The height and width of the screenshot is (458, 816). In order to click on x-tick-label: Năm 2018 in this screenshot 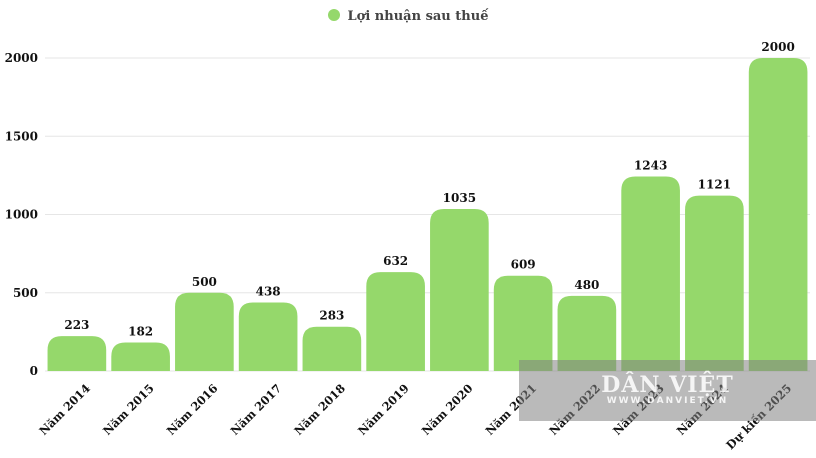, I will do `click(319, 409)`.